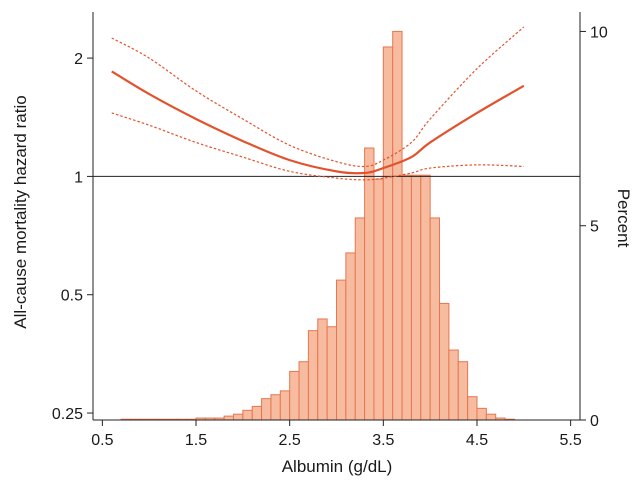 This screenshot has height=482, width=634. I want to click on x-tick-label: 5.5, so click(571, 440).